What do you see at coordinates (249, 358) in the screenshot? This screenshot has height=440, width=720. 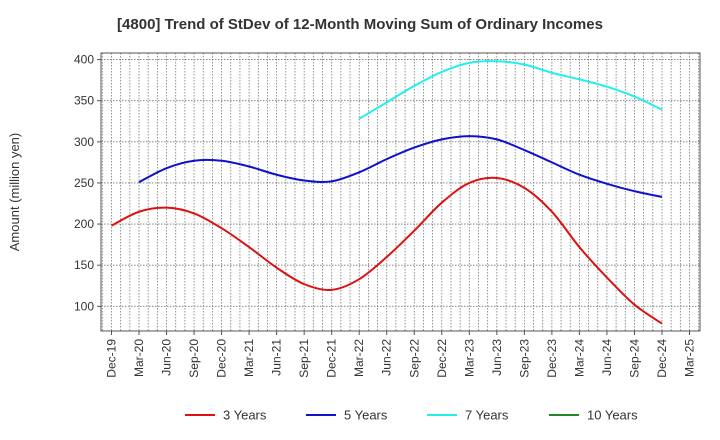 I see `x-tick-label: Mar-21` at bounding box center [249, 358].